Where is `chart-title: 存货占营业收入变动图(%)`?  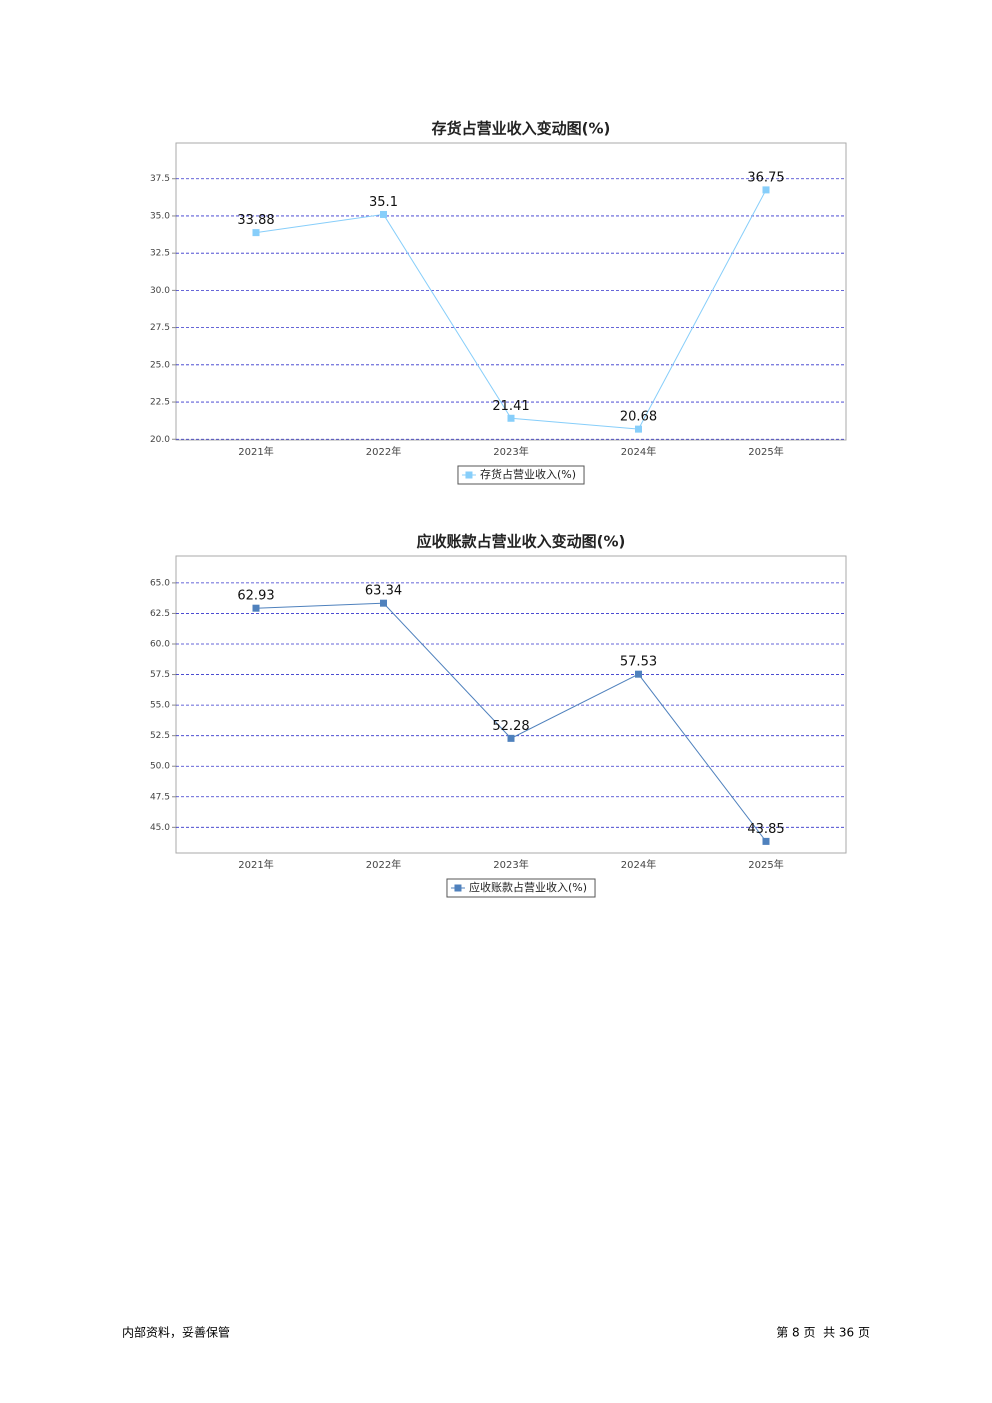 chart-title: 存货占营业收入变动图(%) is located at coordinates (521, 129).